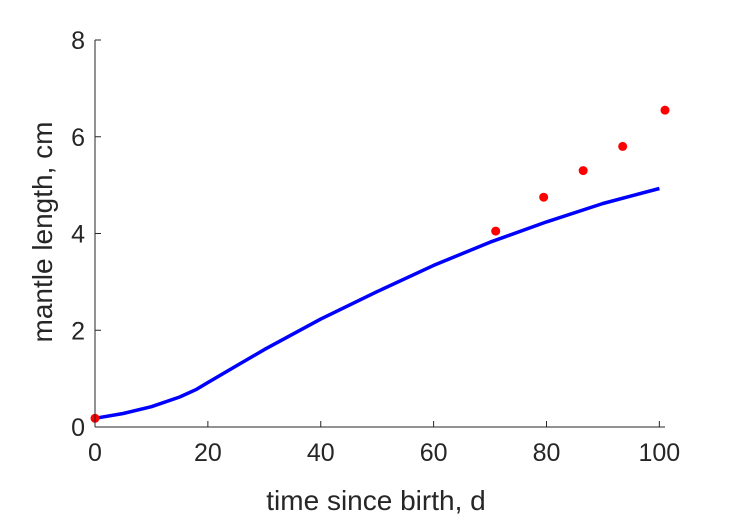 This screenshot has height=521, width=729. Describe the element at coordinates (42, 232) in the screenshot. I see `y-axis-label: mantle length, cm` at that location.